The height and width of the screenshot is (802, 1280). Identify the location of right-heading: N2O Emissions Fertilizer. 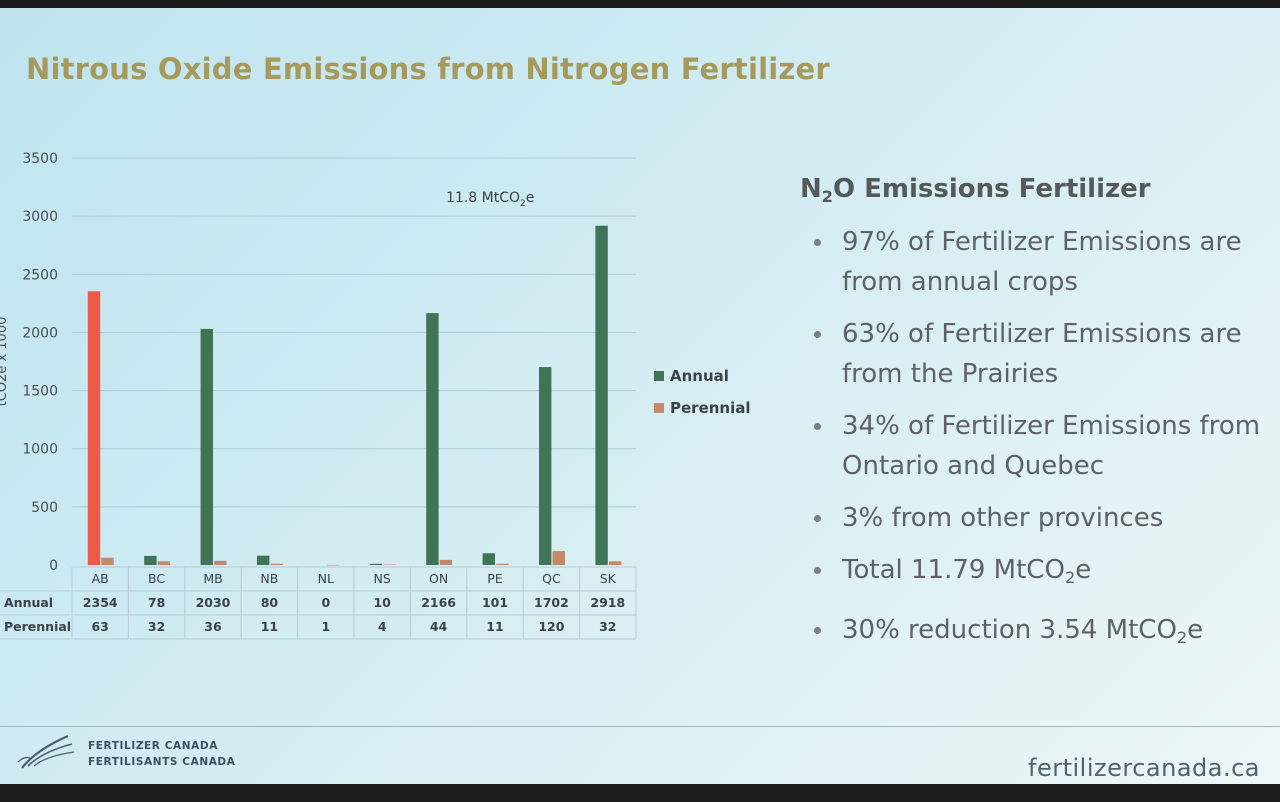
(975, 190).